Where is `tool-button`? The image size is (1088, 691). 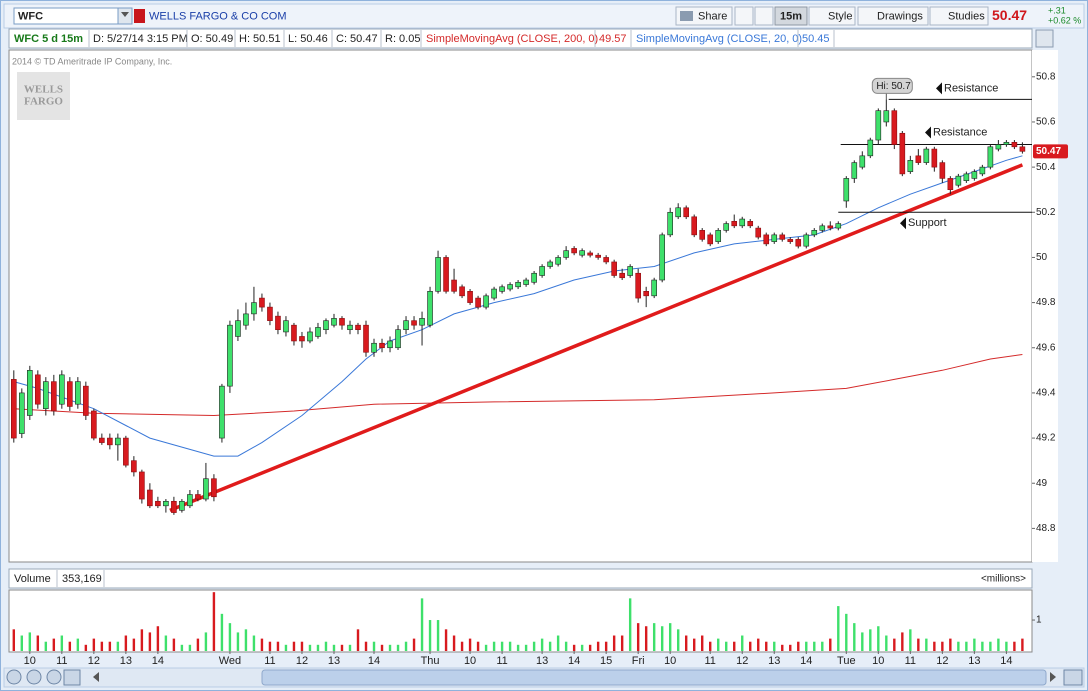
tool-button is located at coordinates (744, 16).